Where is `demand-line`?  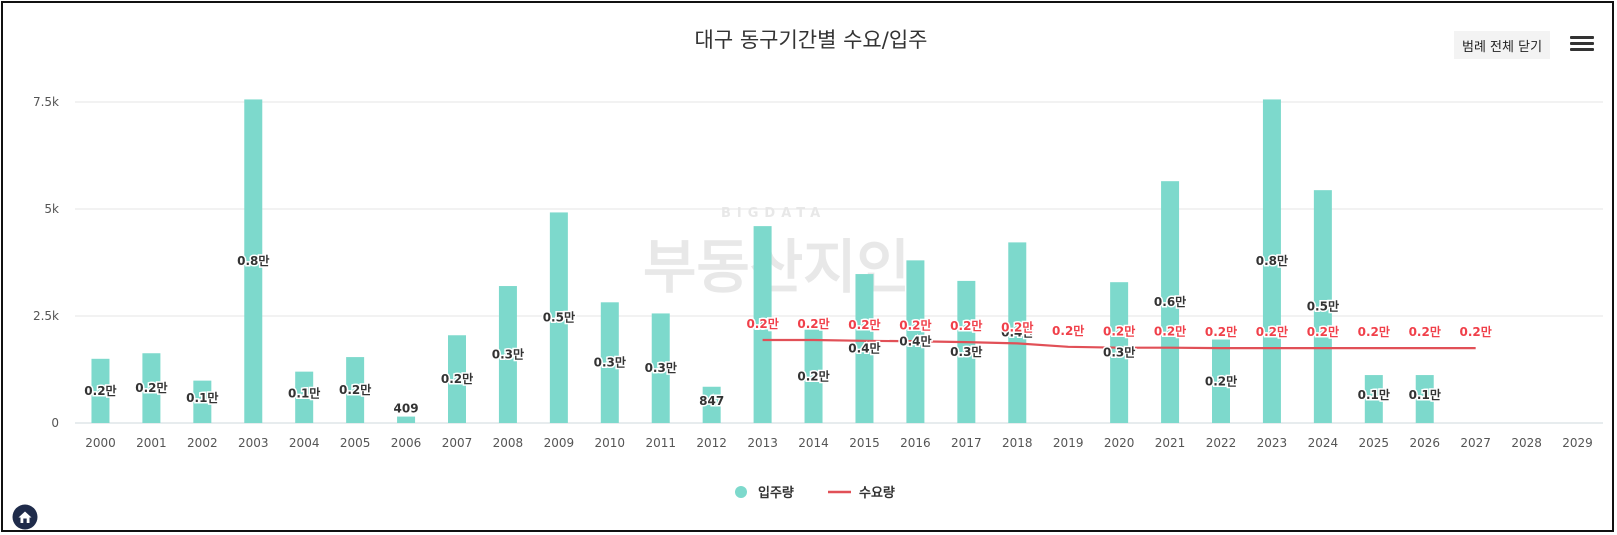 demand-line is located at coordinates (1119, 344).